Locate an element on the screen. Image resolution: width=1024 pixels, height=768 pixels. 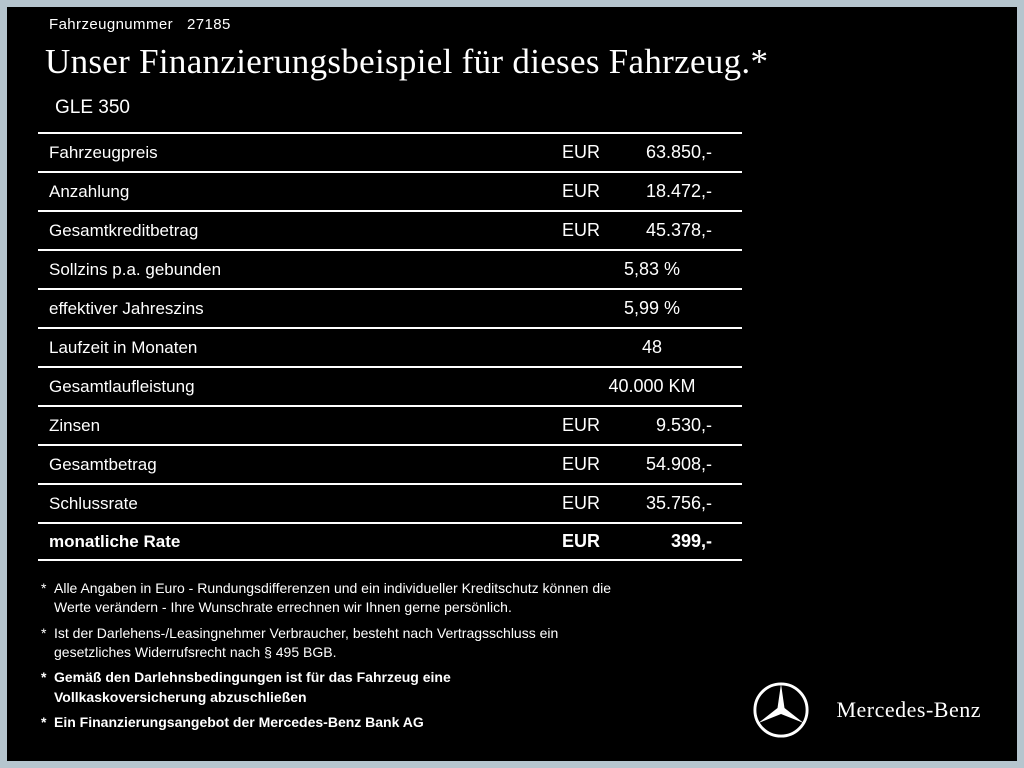
table-row-gesamtkreditbetrag: Gesamtkreditbetrag EUR 45.378,- is located at coordinates (390, 229).